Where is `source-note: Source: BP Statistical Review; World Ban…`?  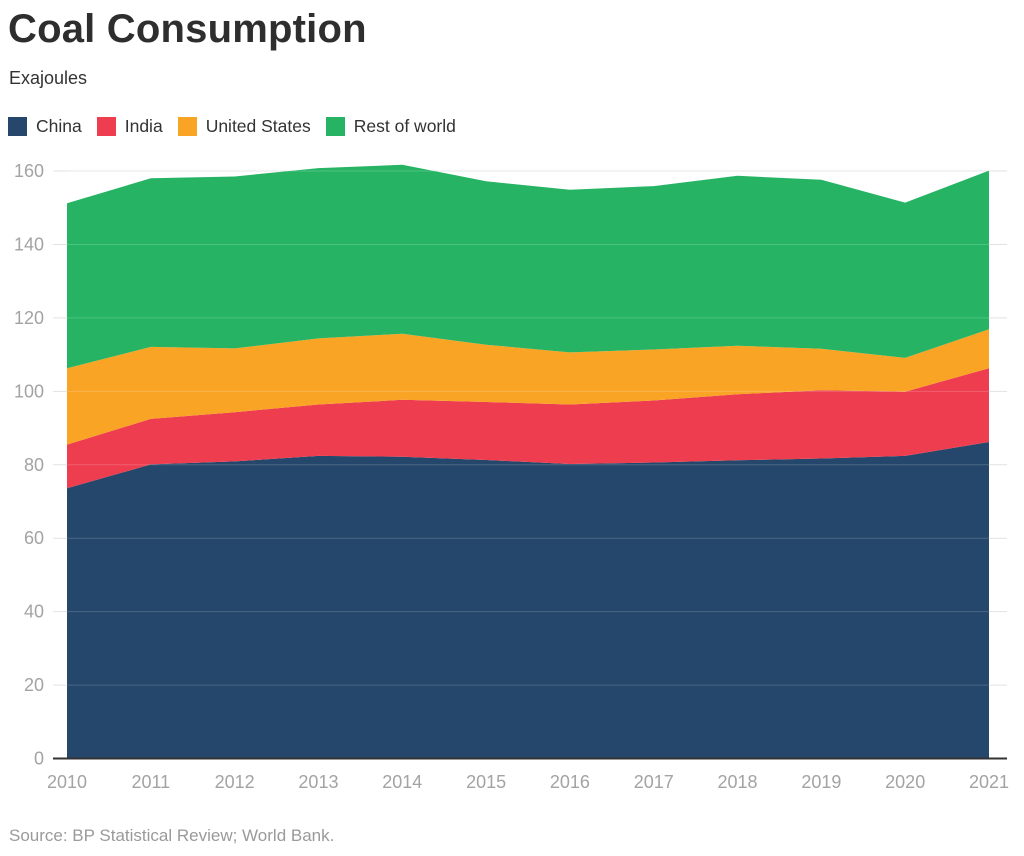
source-note: Source: BP Statistical Review; World Ban… is located at coordinates (172, 835).